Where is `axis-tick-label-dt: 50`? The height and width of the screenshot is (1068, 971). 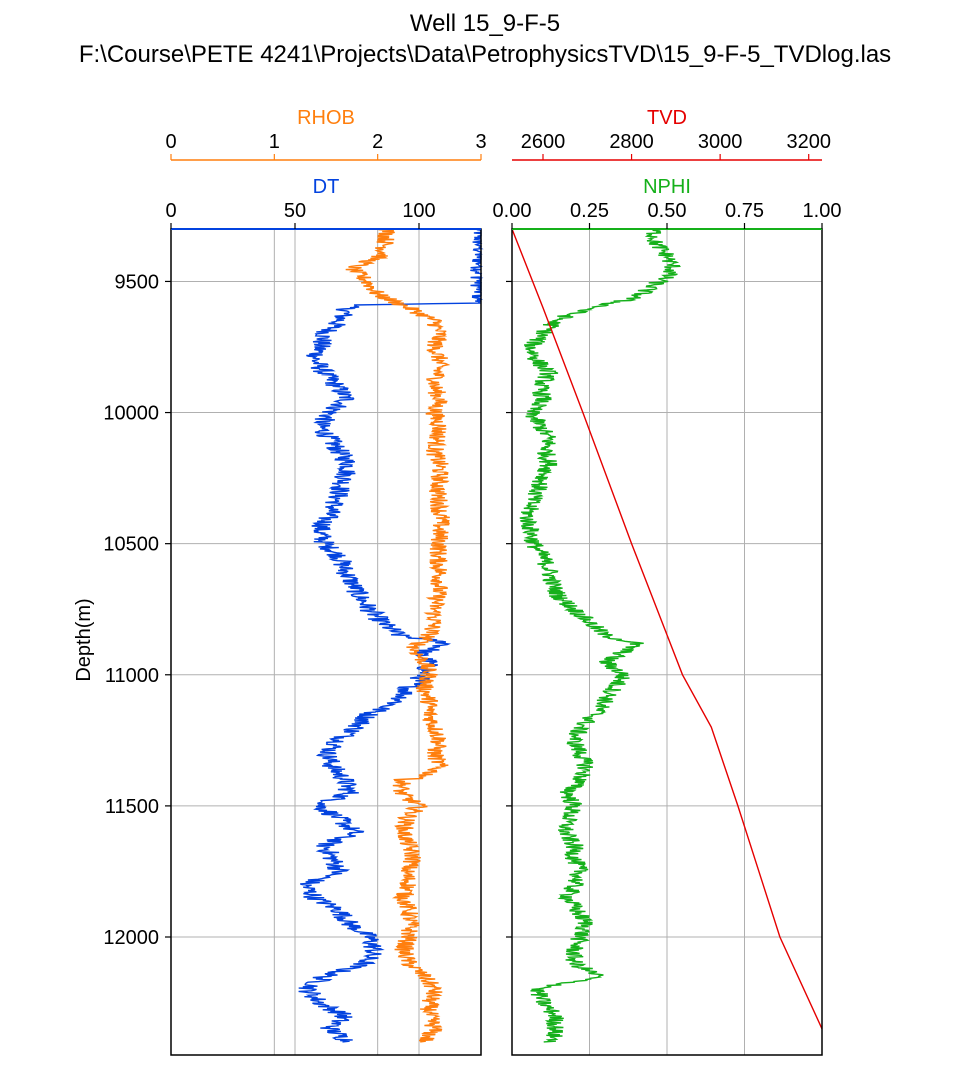
axis-tick-label-dt: 50 is located at coordinates (295, 211).